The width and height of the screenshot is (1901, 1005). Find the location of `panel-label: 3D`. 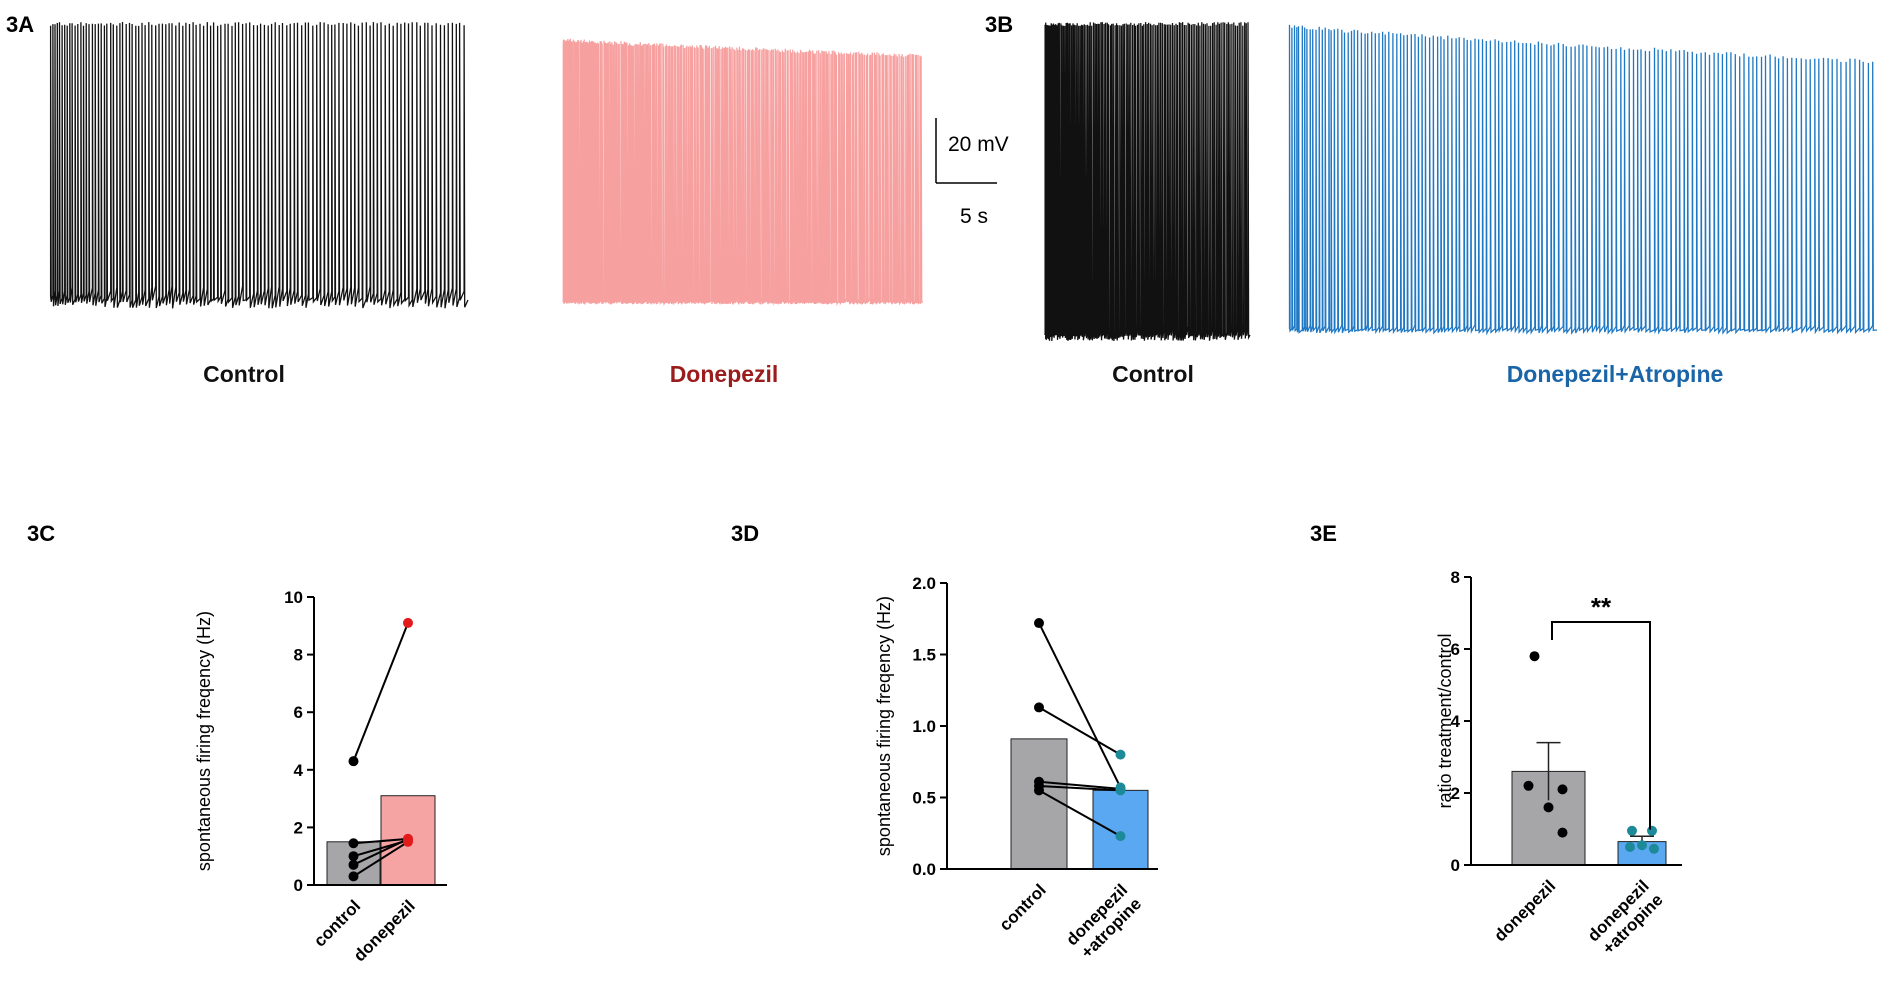

panel-label: 3D is located at coordinates (745, 533).